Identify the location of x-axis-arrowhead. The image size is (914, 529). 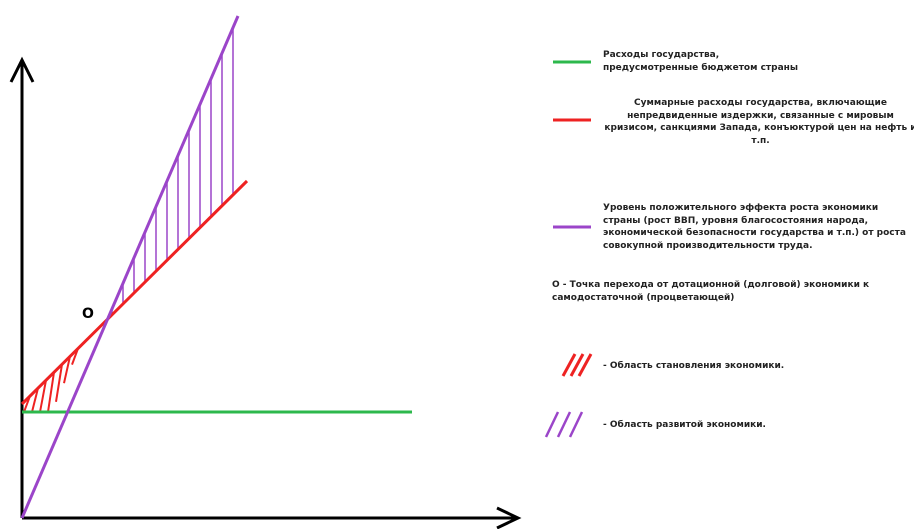
(509, 517).